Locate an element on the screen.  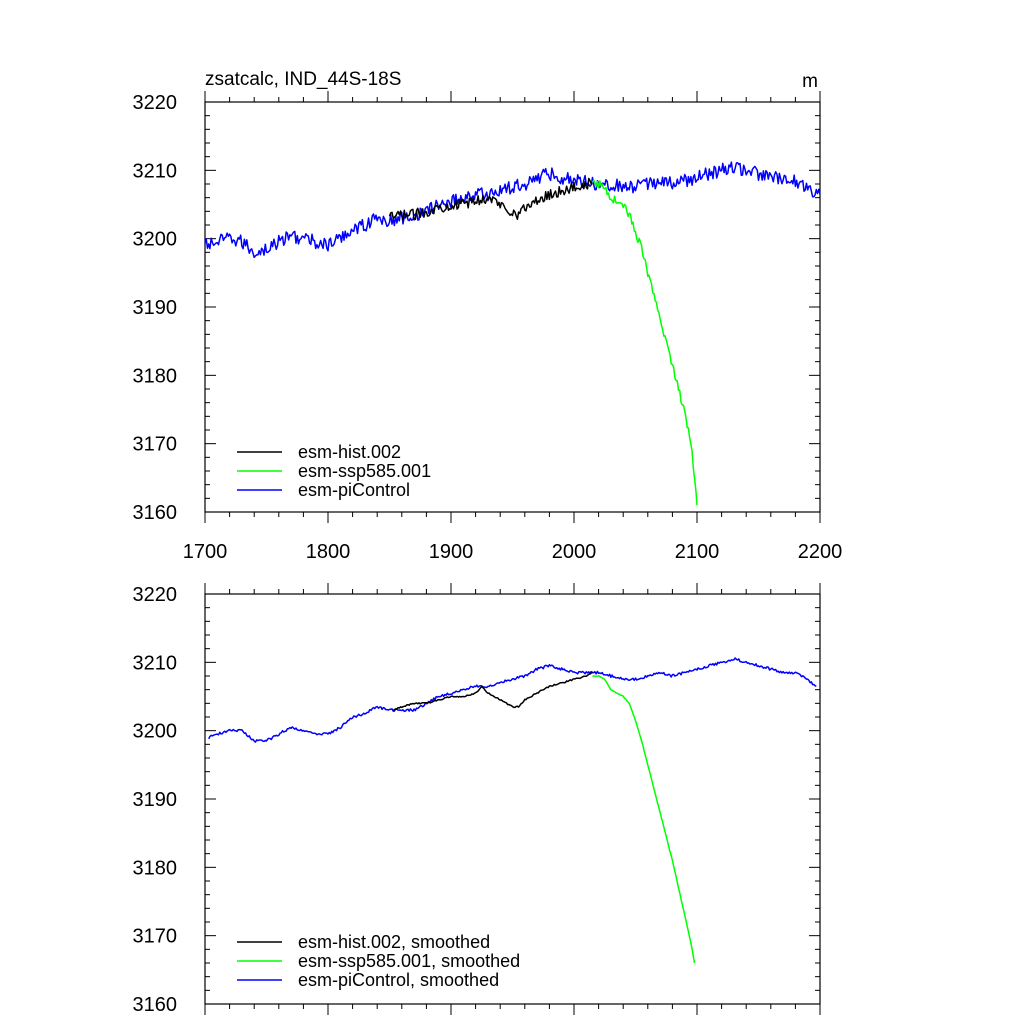
x-tick-label: 1800 is located at coordinates (328, 552).